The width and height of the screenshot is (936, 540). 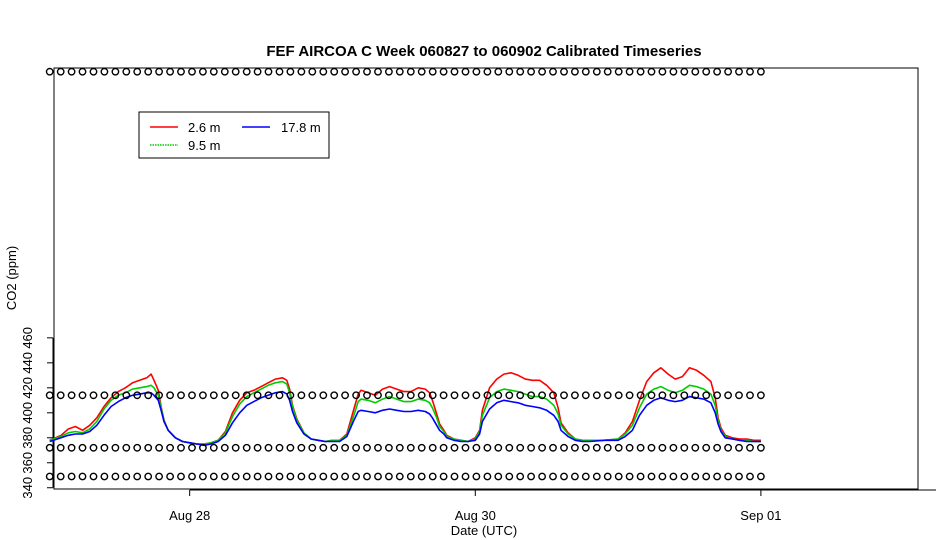 I want to click on y-tick-label-380: 380, so click(x=27, y=438).